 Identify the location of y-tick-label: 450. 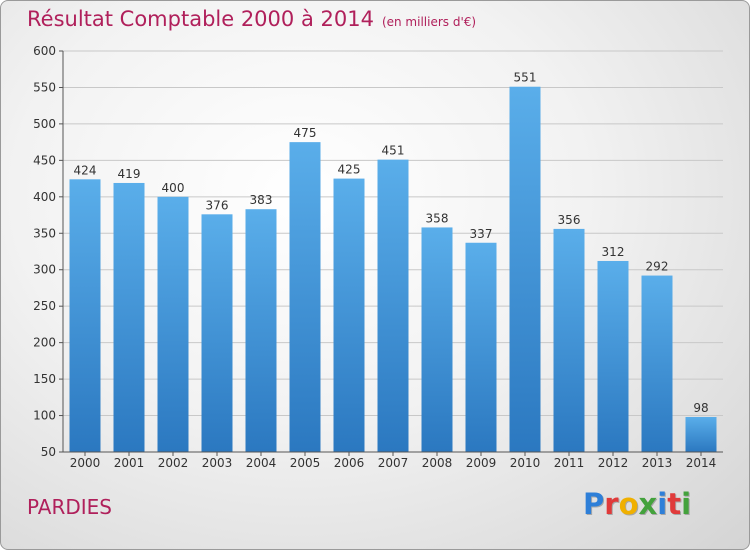
(44, 160).